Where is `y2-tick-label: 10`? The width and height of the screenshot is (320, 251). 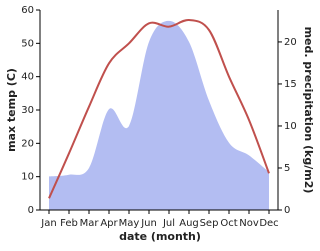 y2-tick-label: 10 is located at coordinates (290, 126).